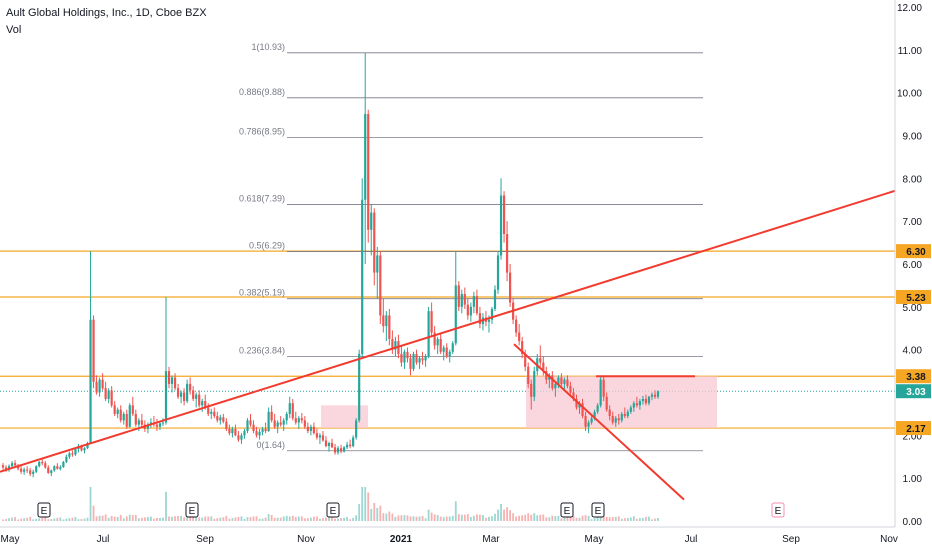 The height and width of the screenshot is (550, 932). What do you see at coordinates (262, 293) in the screenshot?
I see `fib-level-label: 0.382(5.19)` at bounding box center [262, 293].